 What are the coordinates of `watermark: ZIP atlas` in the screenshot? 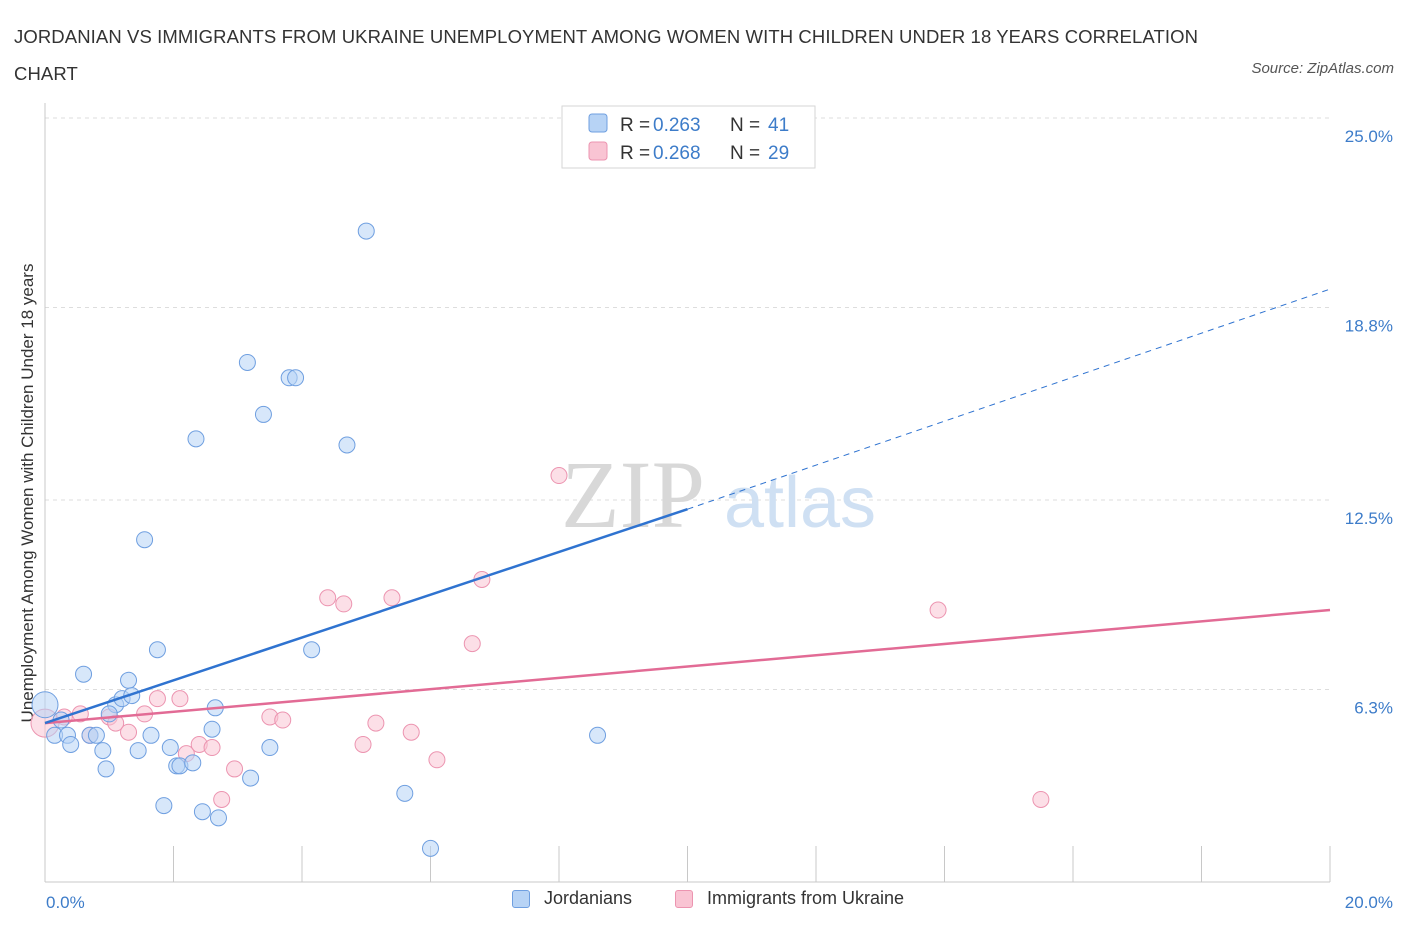 It's located at (718, 494).